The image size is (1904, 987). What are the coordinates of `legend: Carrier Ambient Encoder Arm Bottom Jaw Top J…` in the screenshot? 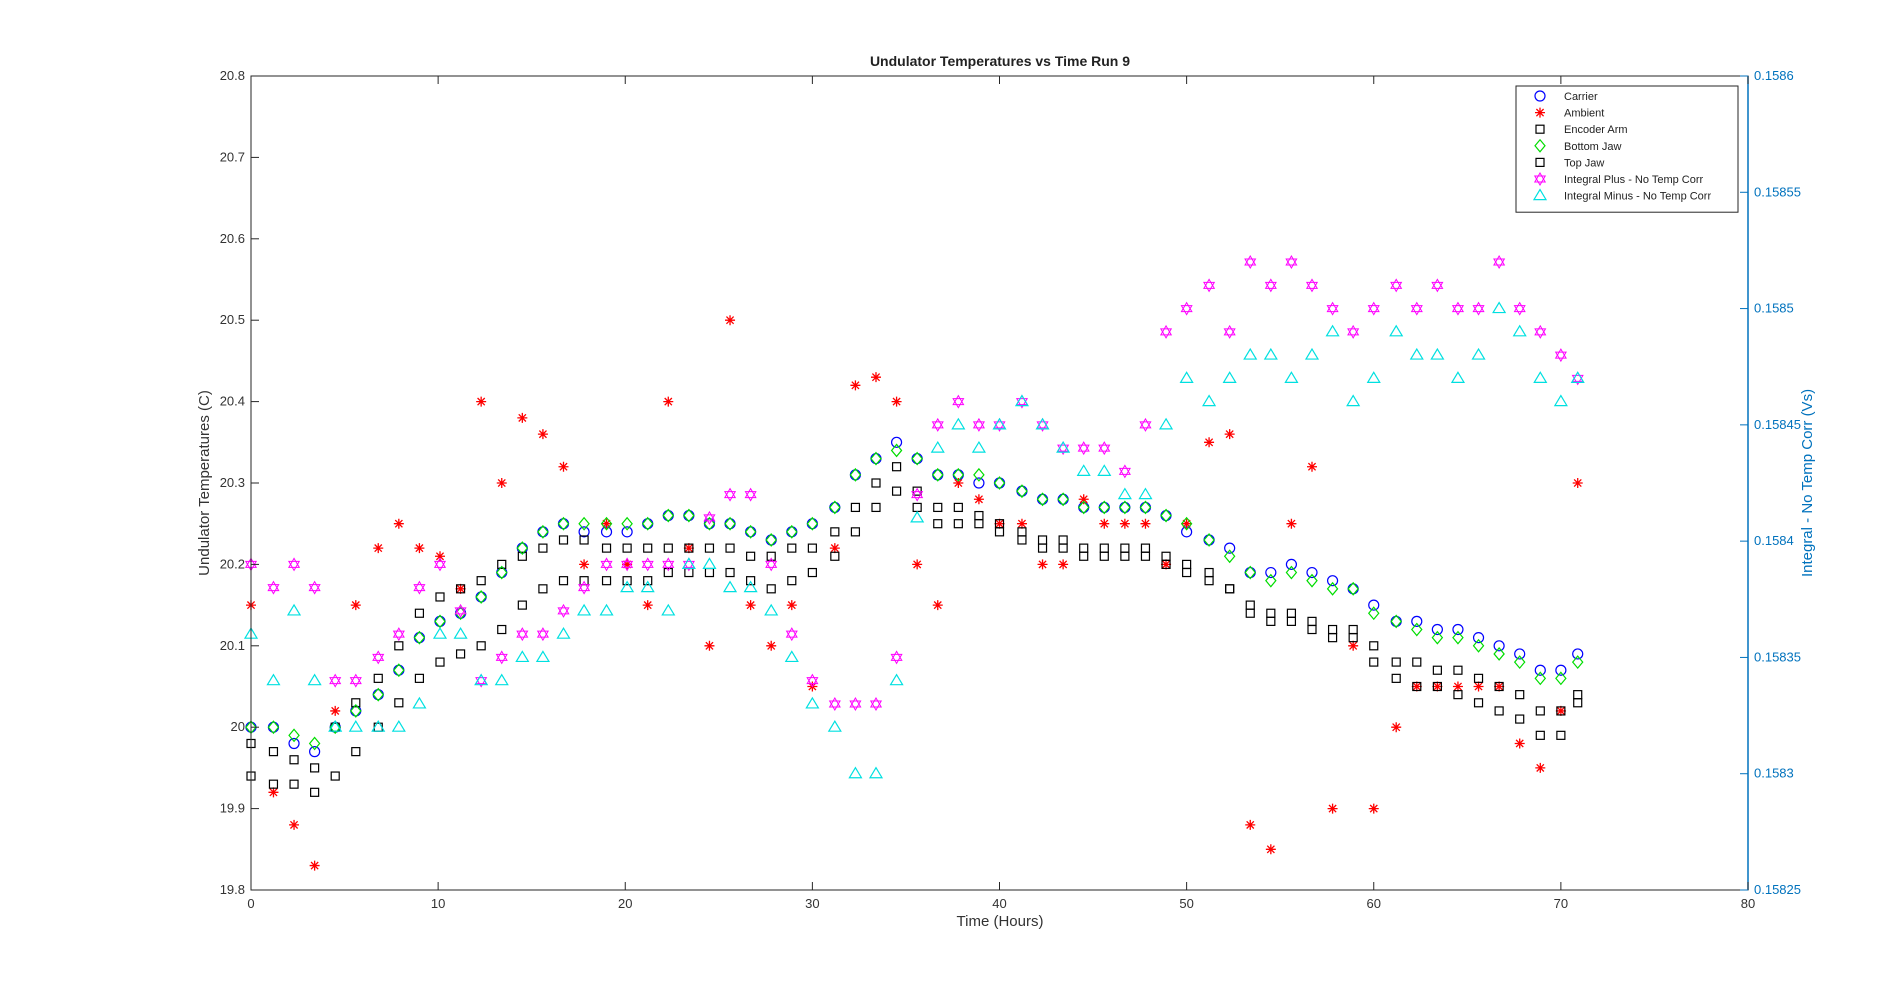 It's located at (1627, 149).